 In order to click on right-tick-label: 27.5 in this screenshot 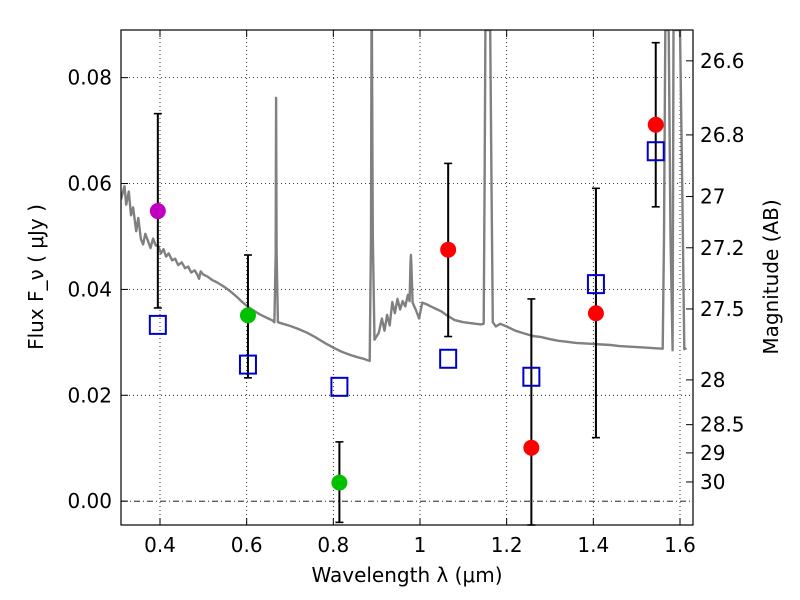, I will do `click(722, 309)`.